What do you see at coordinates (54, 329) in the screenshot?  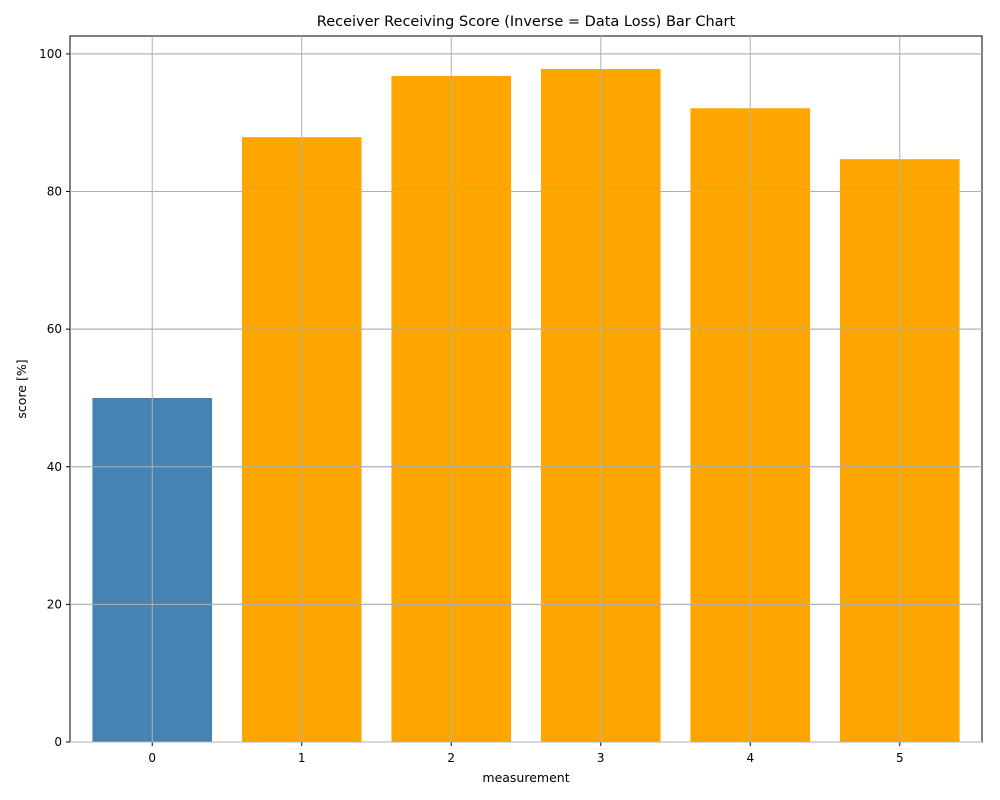 I see `y-tick-label: 60` at bounding box center [54, 329].